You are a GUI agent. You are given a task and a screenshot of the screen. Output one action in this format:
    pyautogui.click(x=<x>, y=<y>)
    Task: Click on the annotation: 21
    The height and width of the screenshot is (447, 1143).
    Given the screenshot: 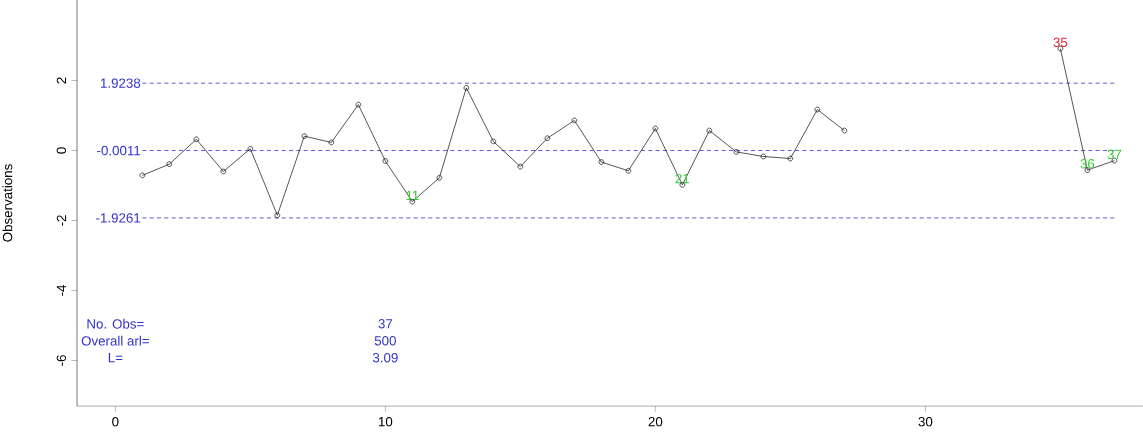 What is the action you would take?
    pyautogui.click(x=682, y=178)
    